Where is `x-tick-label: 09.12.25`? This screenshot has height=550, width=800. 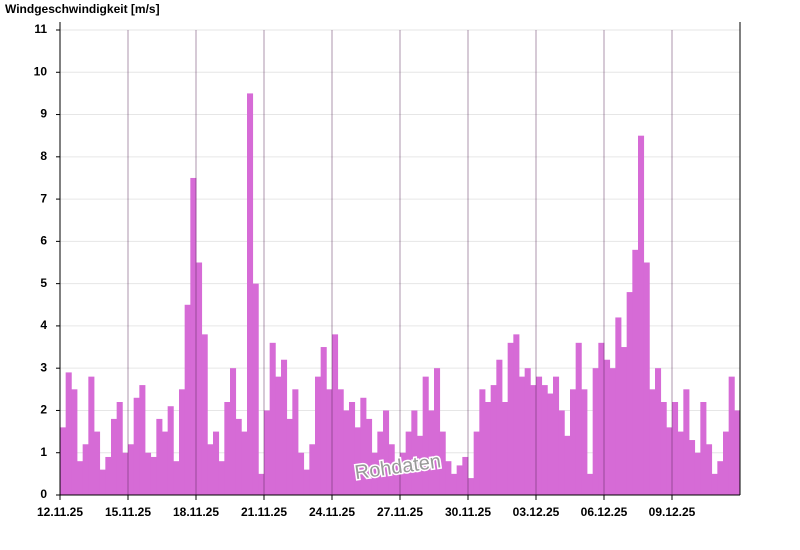 x-tick-label: 09.12.25 is located at coordinates (672, 512).